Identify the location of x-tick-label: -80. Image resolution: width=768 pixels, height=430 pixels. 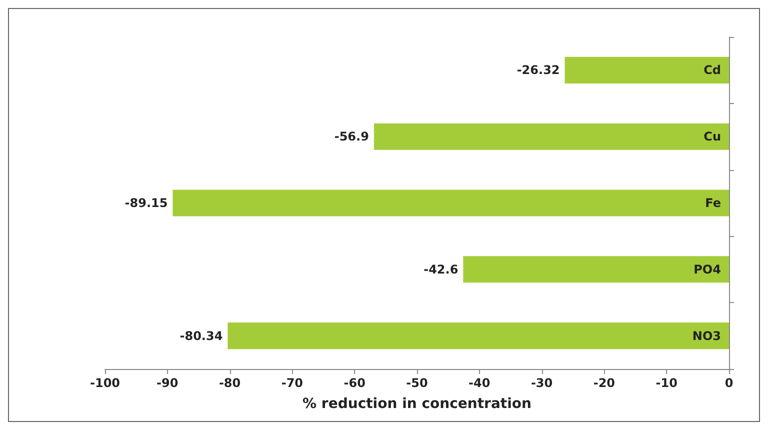
(229, 383).